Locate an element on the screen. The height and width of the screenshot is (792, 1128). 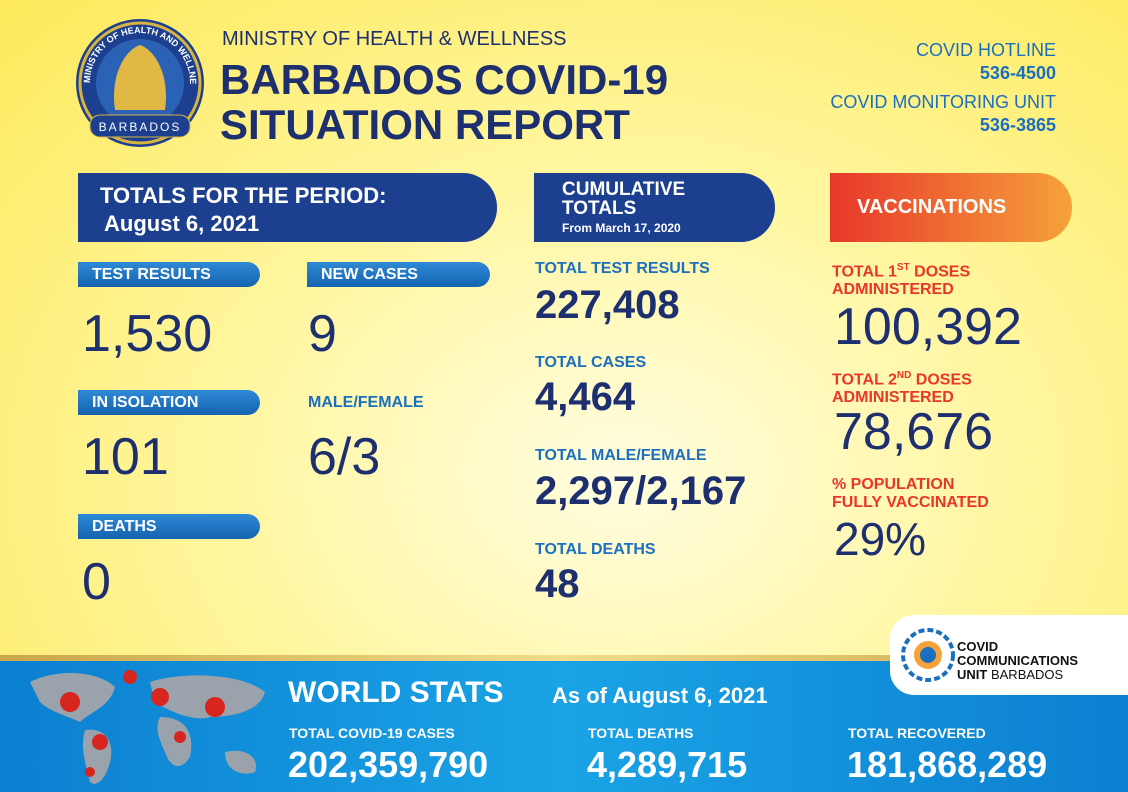
ministry: MINISTRY OF HEALTH & WELLNESS is located at coordinates (394, 39).